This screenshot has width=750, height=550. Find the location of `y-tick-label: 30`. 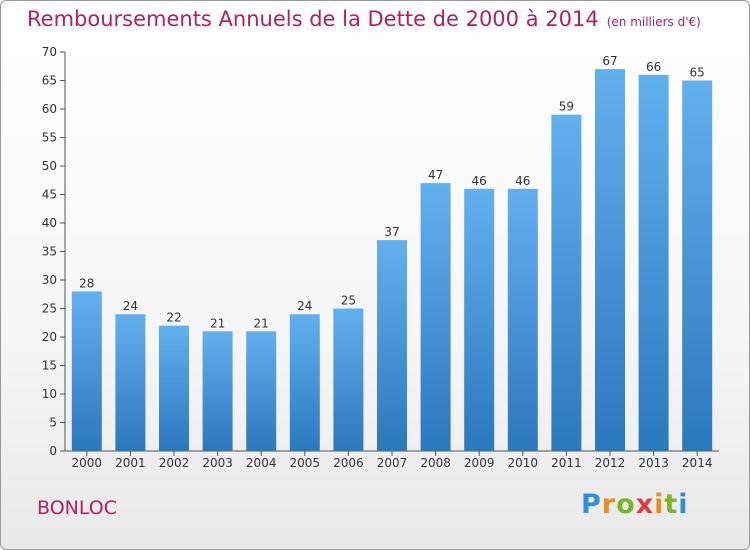

y-tick-label: 30 is located at coordinates (49, 280).